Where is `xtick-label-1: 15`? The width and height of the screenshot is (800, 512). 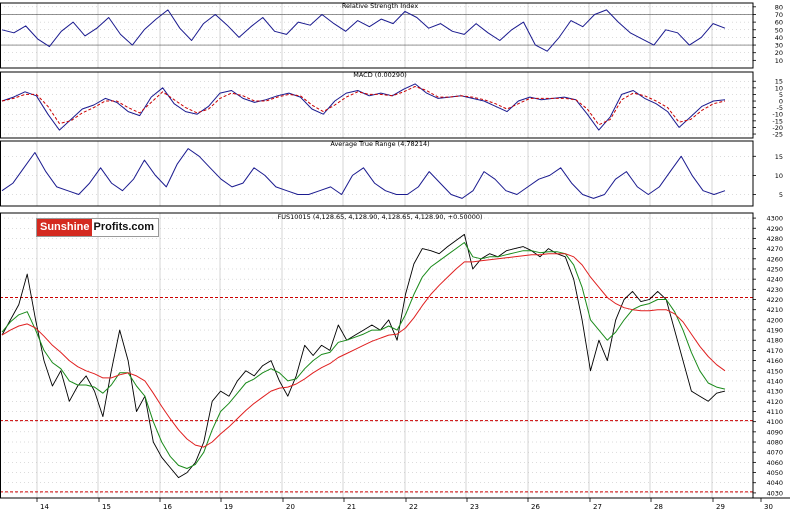
xtick-label-1: 15 is located at coordinates (106, 507).